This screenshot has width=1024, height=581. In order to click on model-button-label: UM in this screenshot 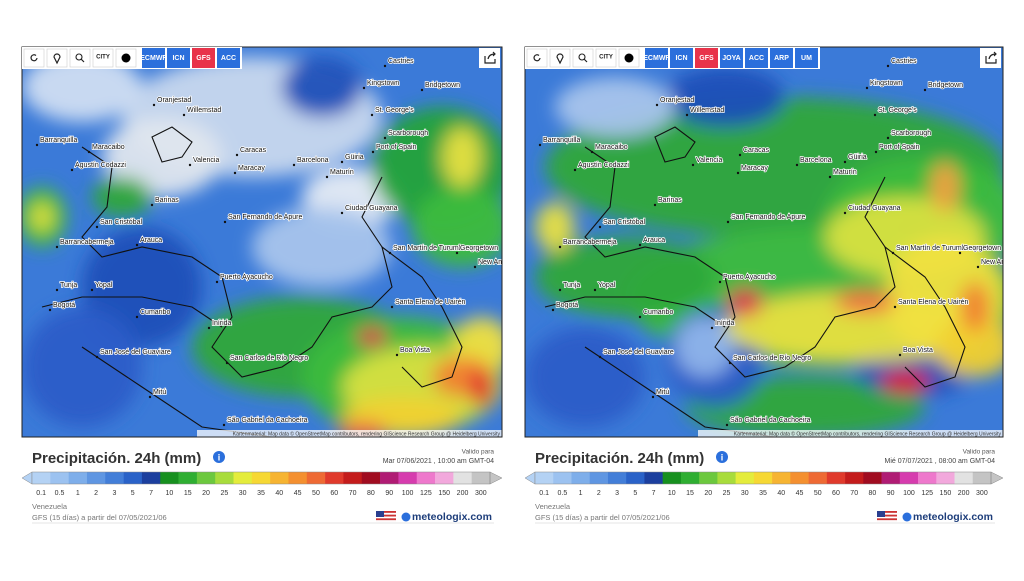, I will do `click(806, 58)`.